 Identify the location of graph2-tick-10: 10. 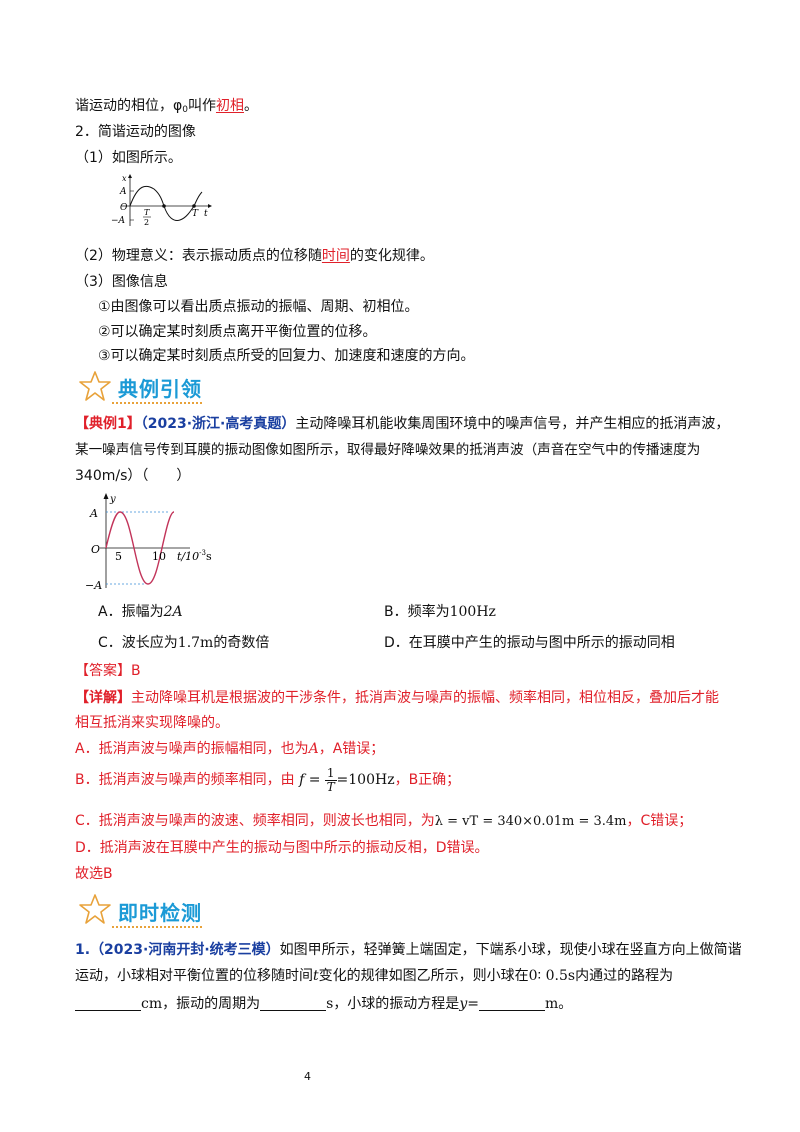
(159, 556).